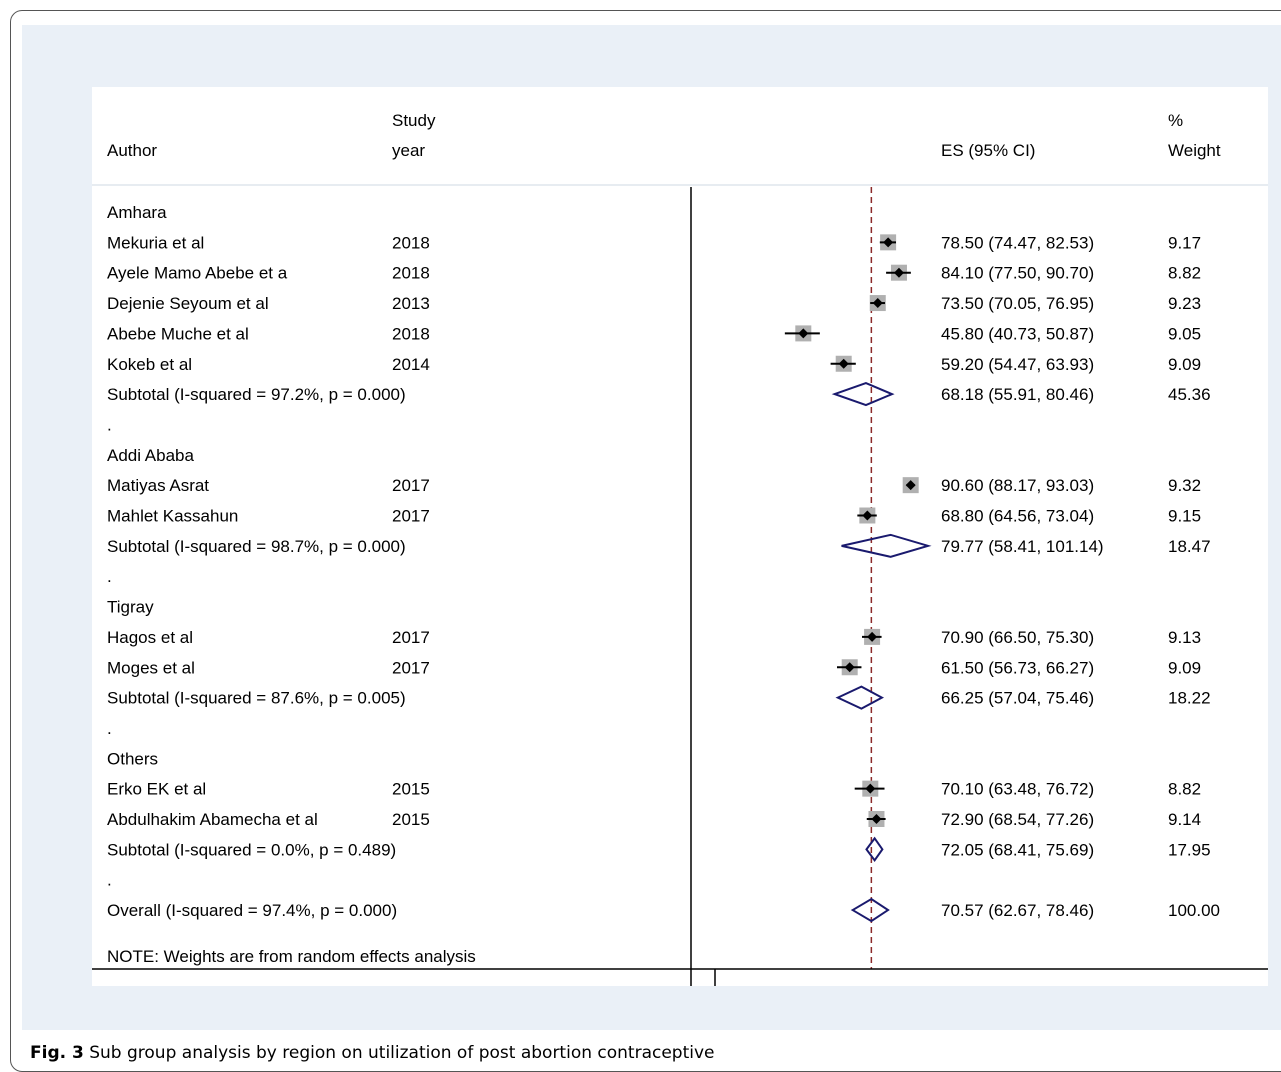  Describe the element at coordinates (256, 698) in the screenshot. I see `subtotal-label: Subtotal (I-squared = 87.6%, p = 0.005)` at that location.